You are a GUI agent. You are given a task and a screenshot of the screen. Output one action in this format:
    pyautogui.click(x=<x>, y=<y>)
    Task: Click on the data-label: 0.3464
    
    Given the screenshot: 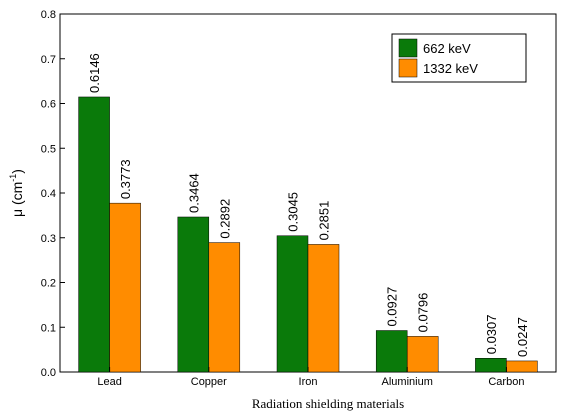 What is the action you would take?
    pyautogui.click(x=193, y=193)
    